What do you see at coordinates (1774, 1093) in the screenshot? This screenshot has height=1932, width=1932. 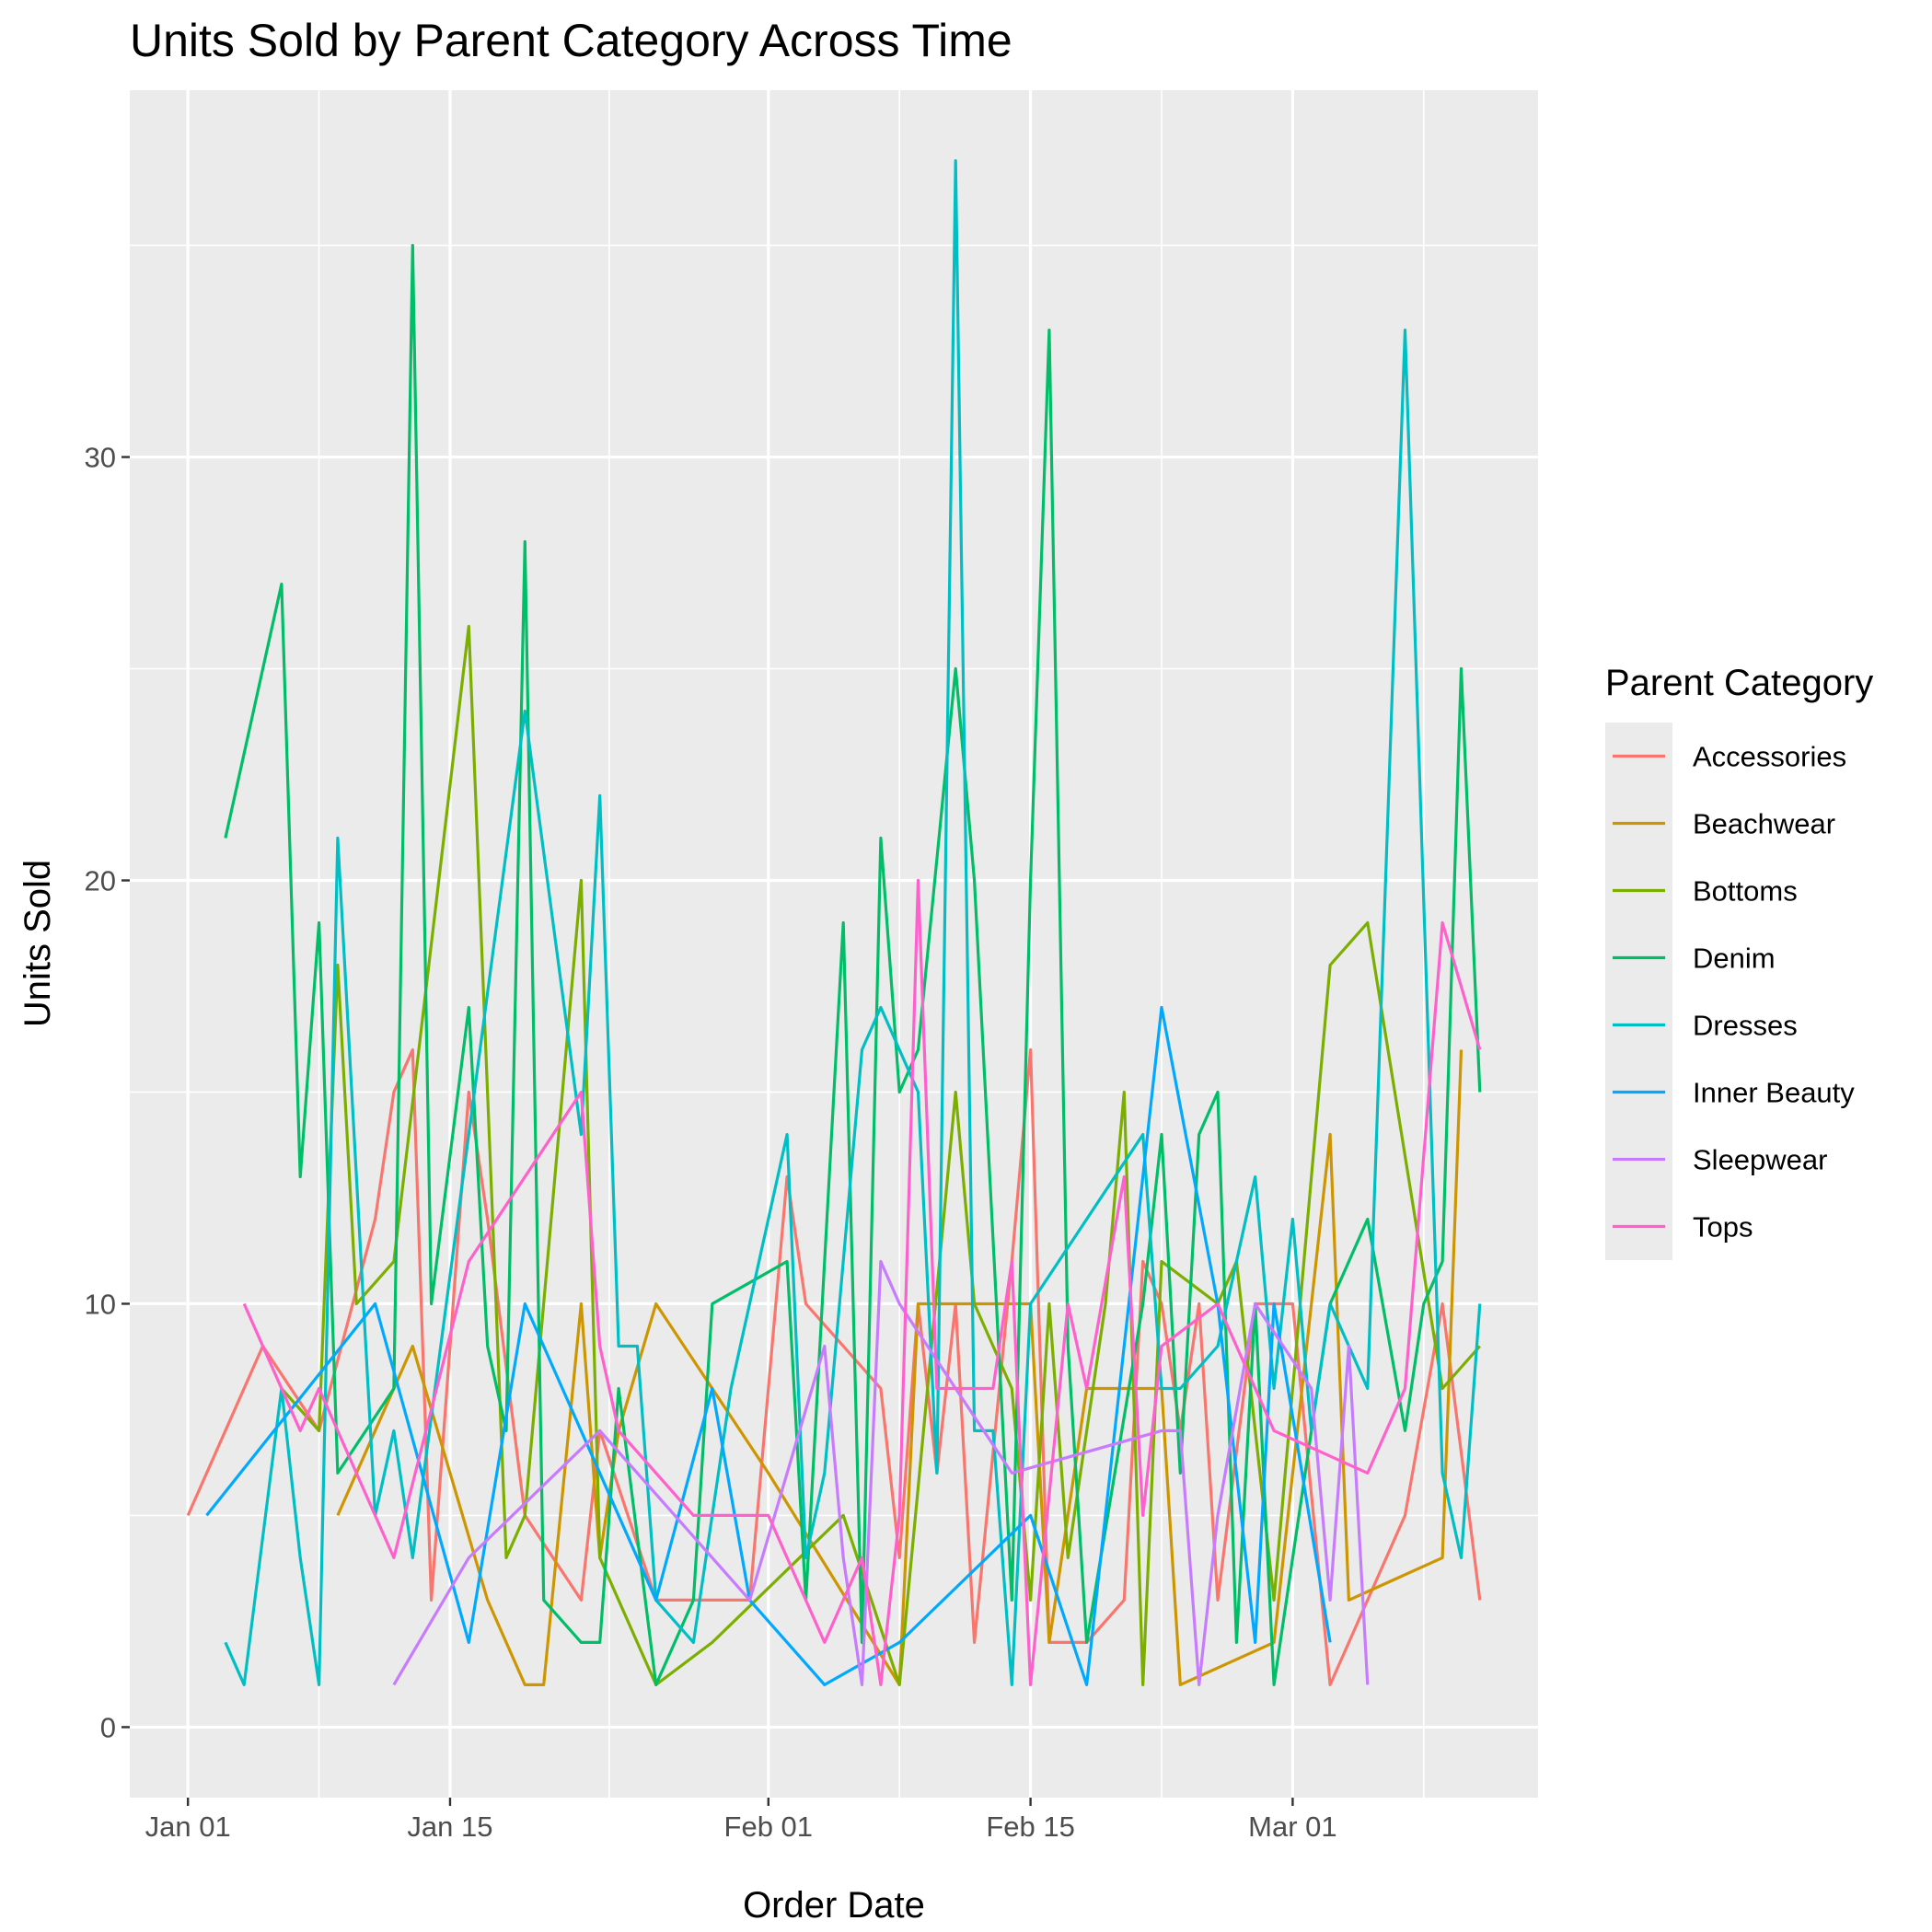 I see `legend-label-inner-beauty: Inner Beauty` at bounding box center [1774, 1093].